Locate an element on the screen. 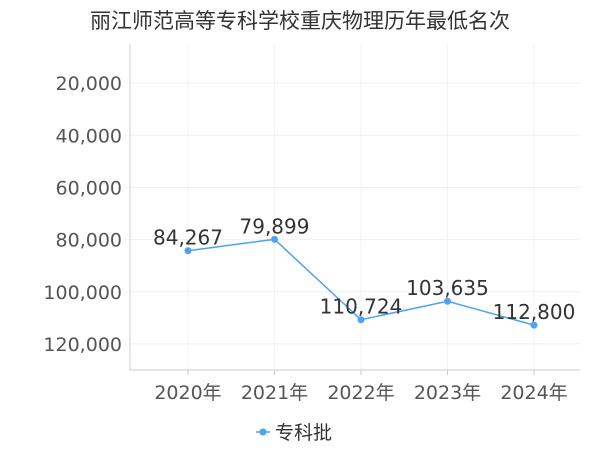  x-tick-label: 2021年 is located at coordinates (274, 393).